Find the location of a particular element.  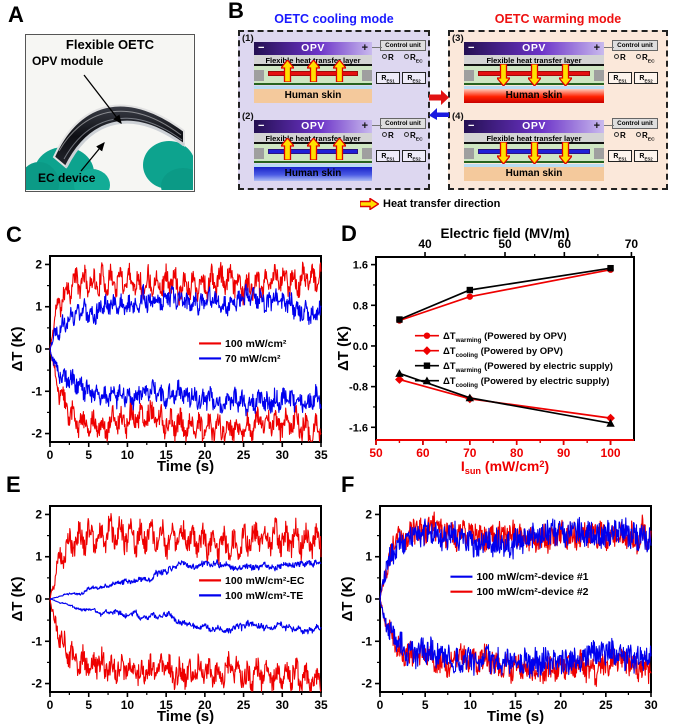

switch-rec: REC is located at coordinates (645, 60).